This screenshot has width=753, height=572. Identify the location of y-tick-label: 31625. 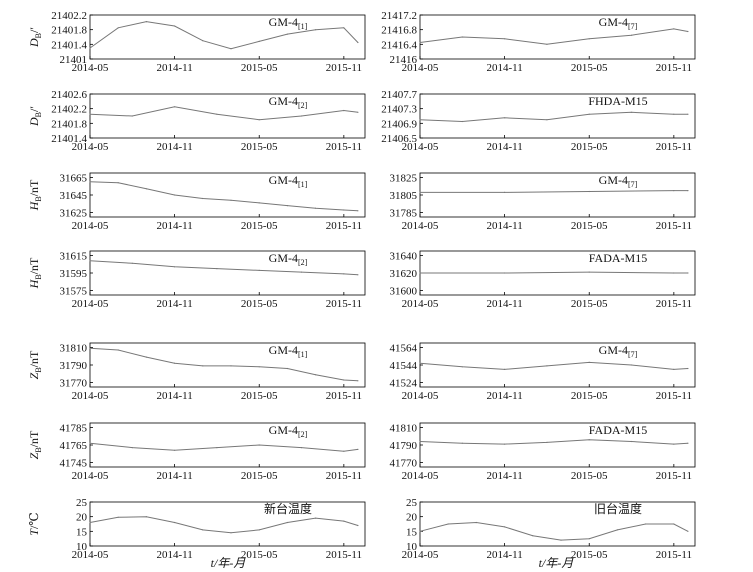
(74, 214).